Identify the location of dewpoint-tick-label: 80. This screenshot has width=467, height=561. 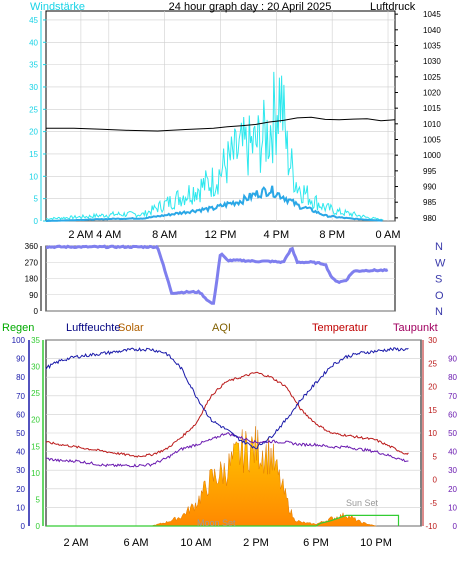
(452, 377).